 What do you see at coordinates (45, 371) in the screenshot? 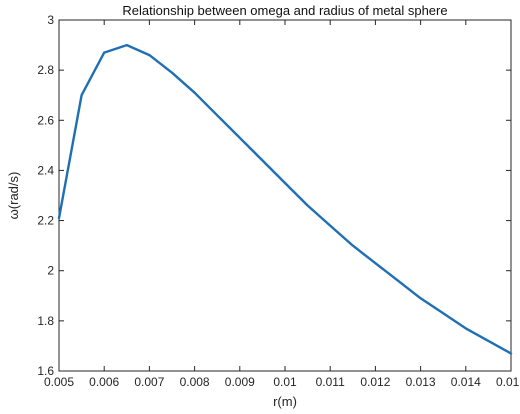
I see `y-tick-label: 1.6` at bounding box center [45, 371].